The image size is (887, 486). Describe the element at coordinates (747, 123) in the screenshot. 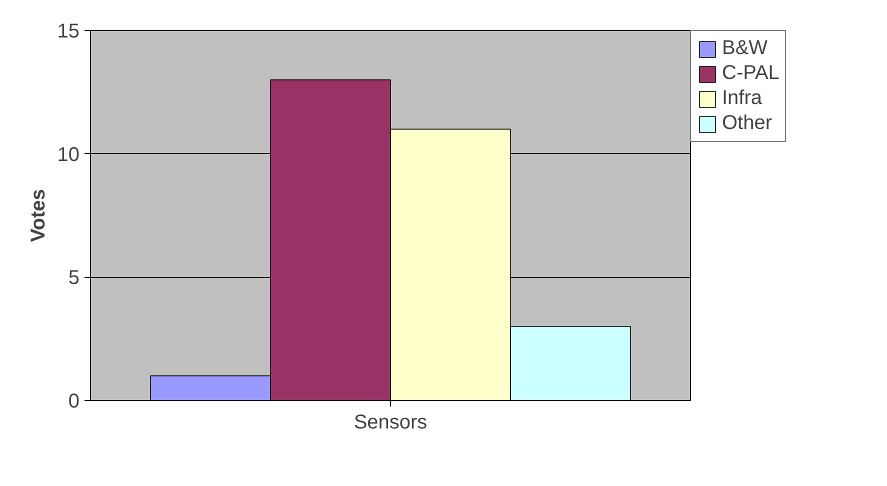

I see `legend-label: Other` at that location.